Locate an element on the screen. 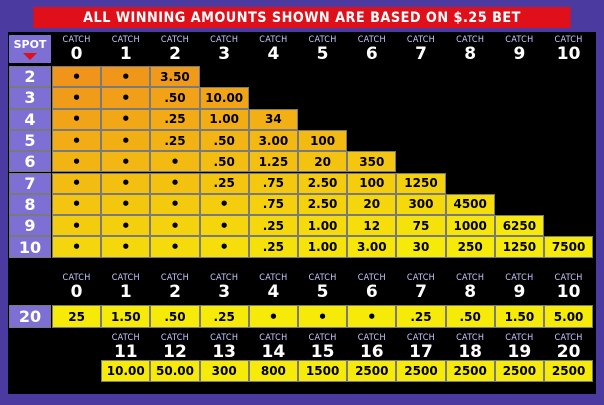  payout-cell: 300 is located at coordinates (224, 371).